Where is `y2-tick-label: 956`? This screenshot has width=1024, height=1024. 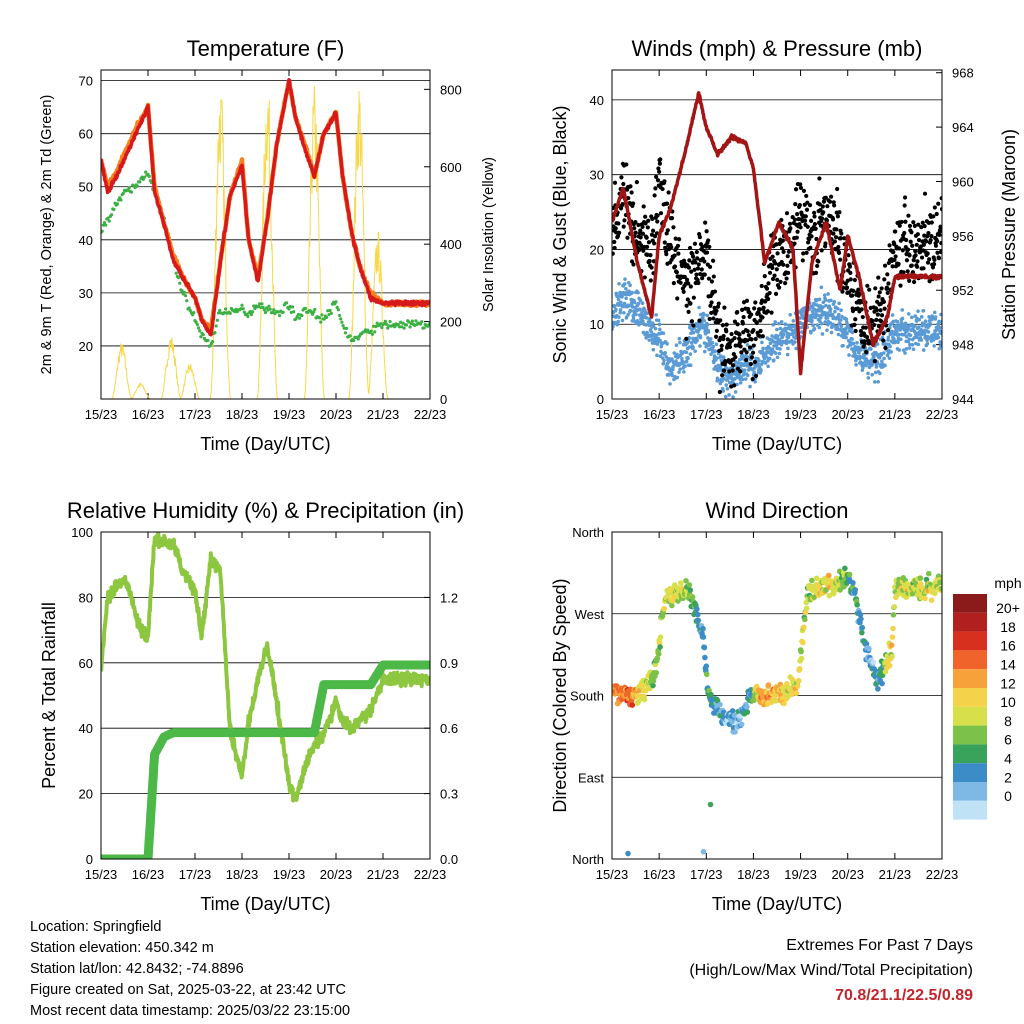
y2-tick-label: 956 is located at coordinates (963, 236).